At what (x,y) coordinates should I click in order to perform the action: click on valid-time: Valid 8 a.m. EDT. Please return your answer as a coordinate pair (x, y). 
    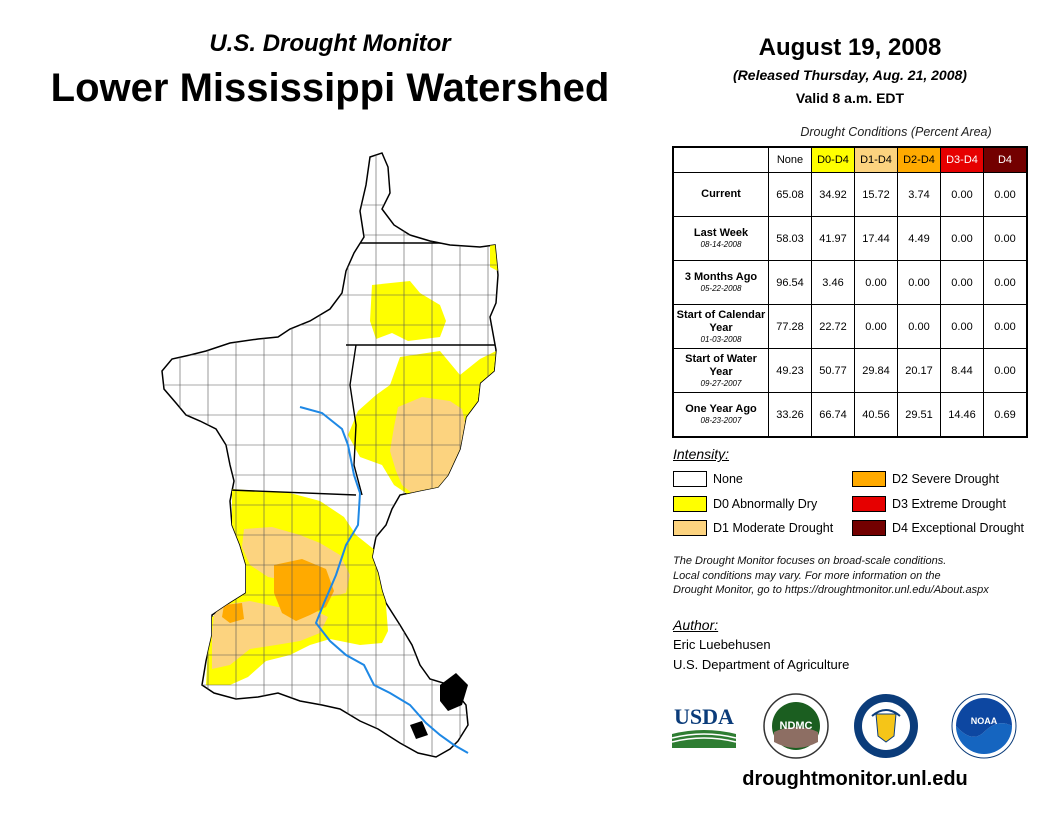
    Looking at the image, I should click on (850, 98).